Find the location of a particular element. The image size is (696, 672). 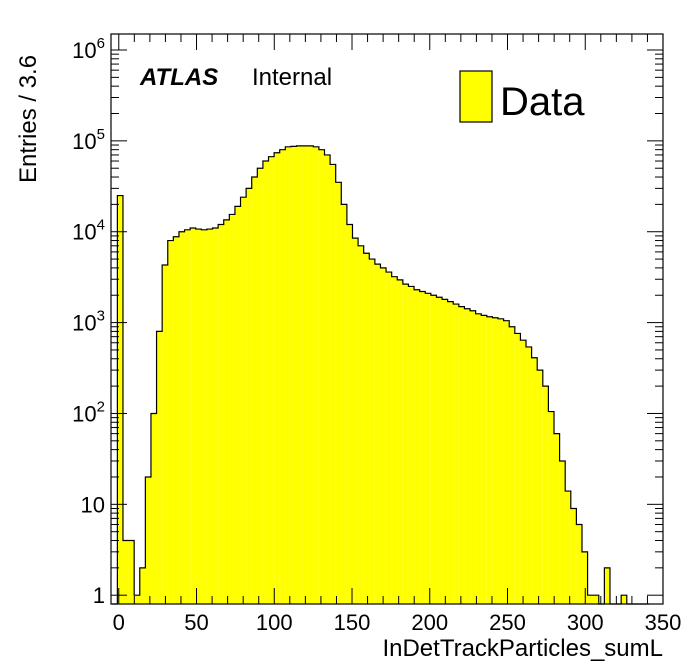

atlas-status-label: Internal is located at coordinates (292, 77).